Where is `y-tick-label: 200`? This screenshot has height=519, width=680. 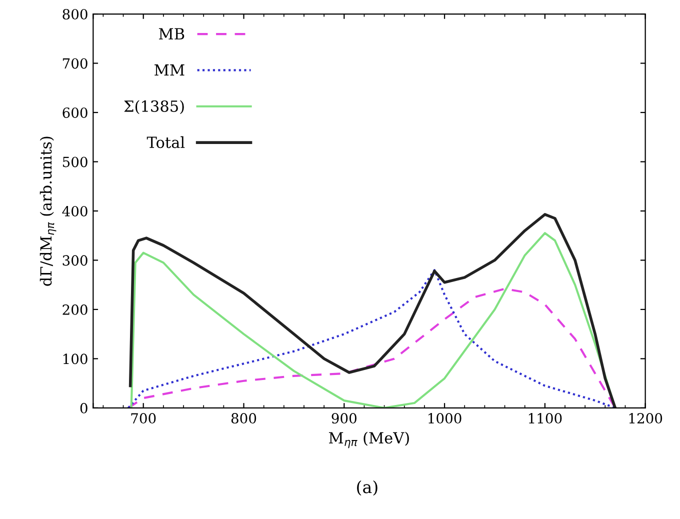
y-tick-label: 200 is located at coordinates (75, 309).